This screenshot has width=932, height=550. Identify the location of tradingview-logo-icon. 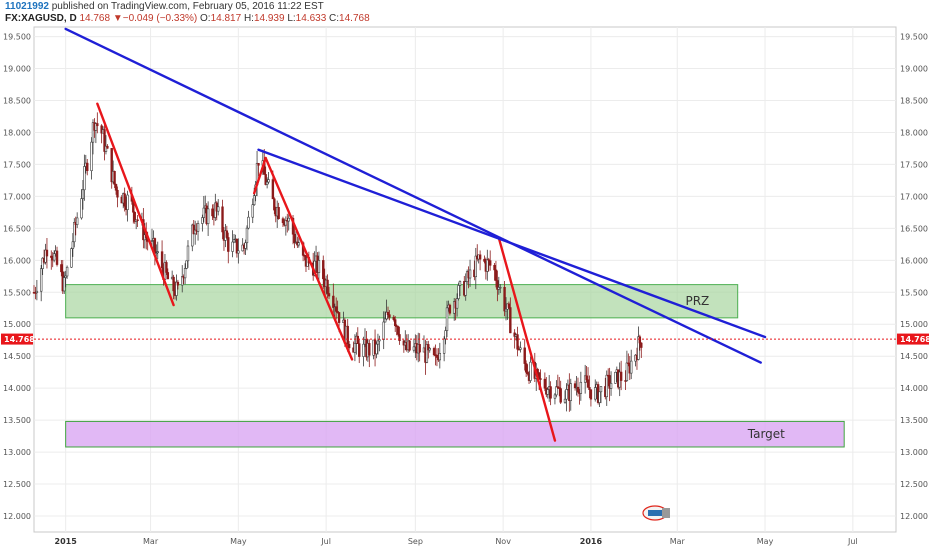
(656, 513).